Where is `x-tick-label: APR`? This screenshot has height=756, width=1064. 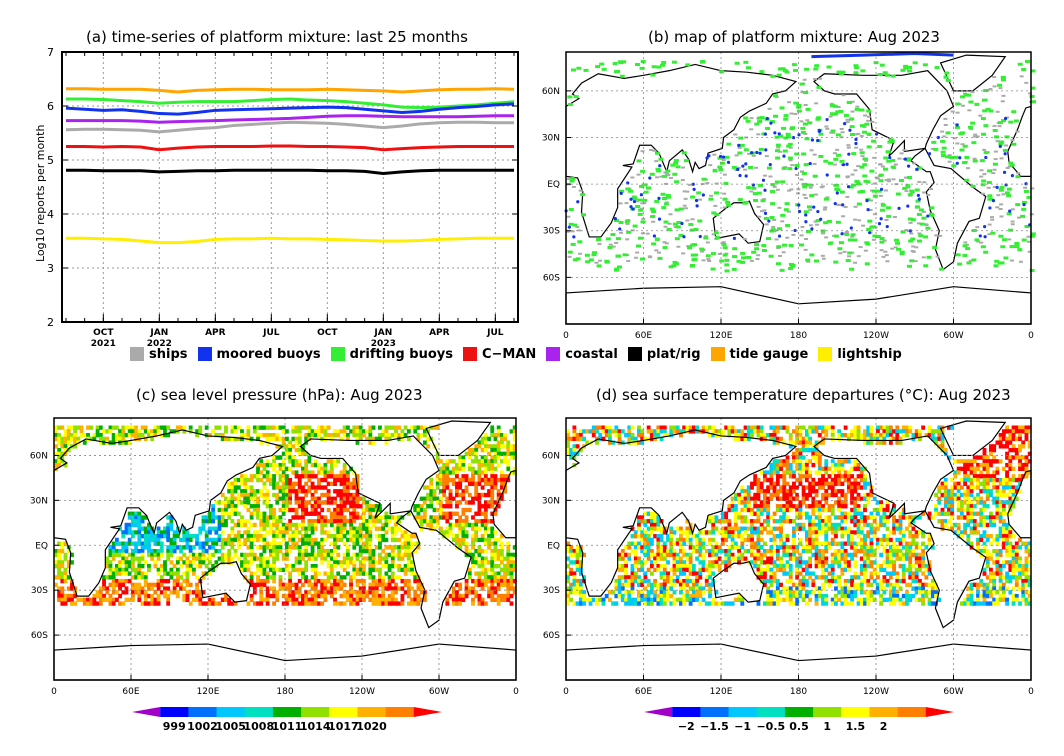
x-tick-label: APR is located at coordinates (215, 333).